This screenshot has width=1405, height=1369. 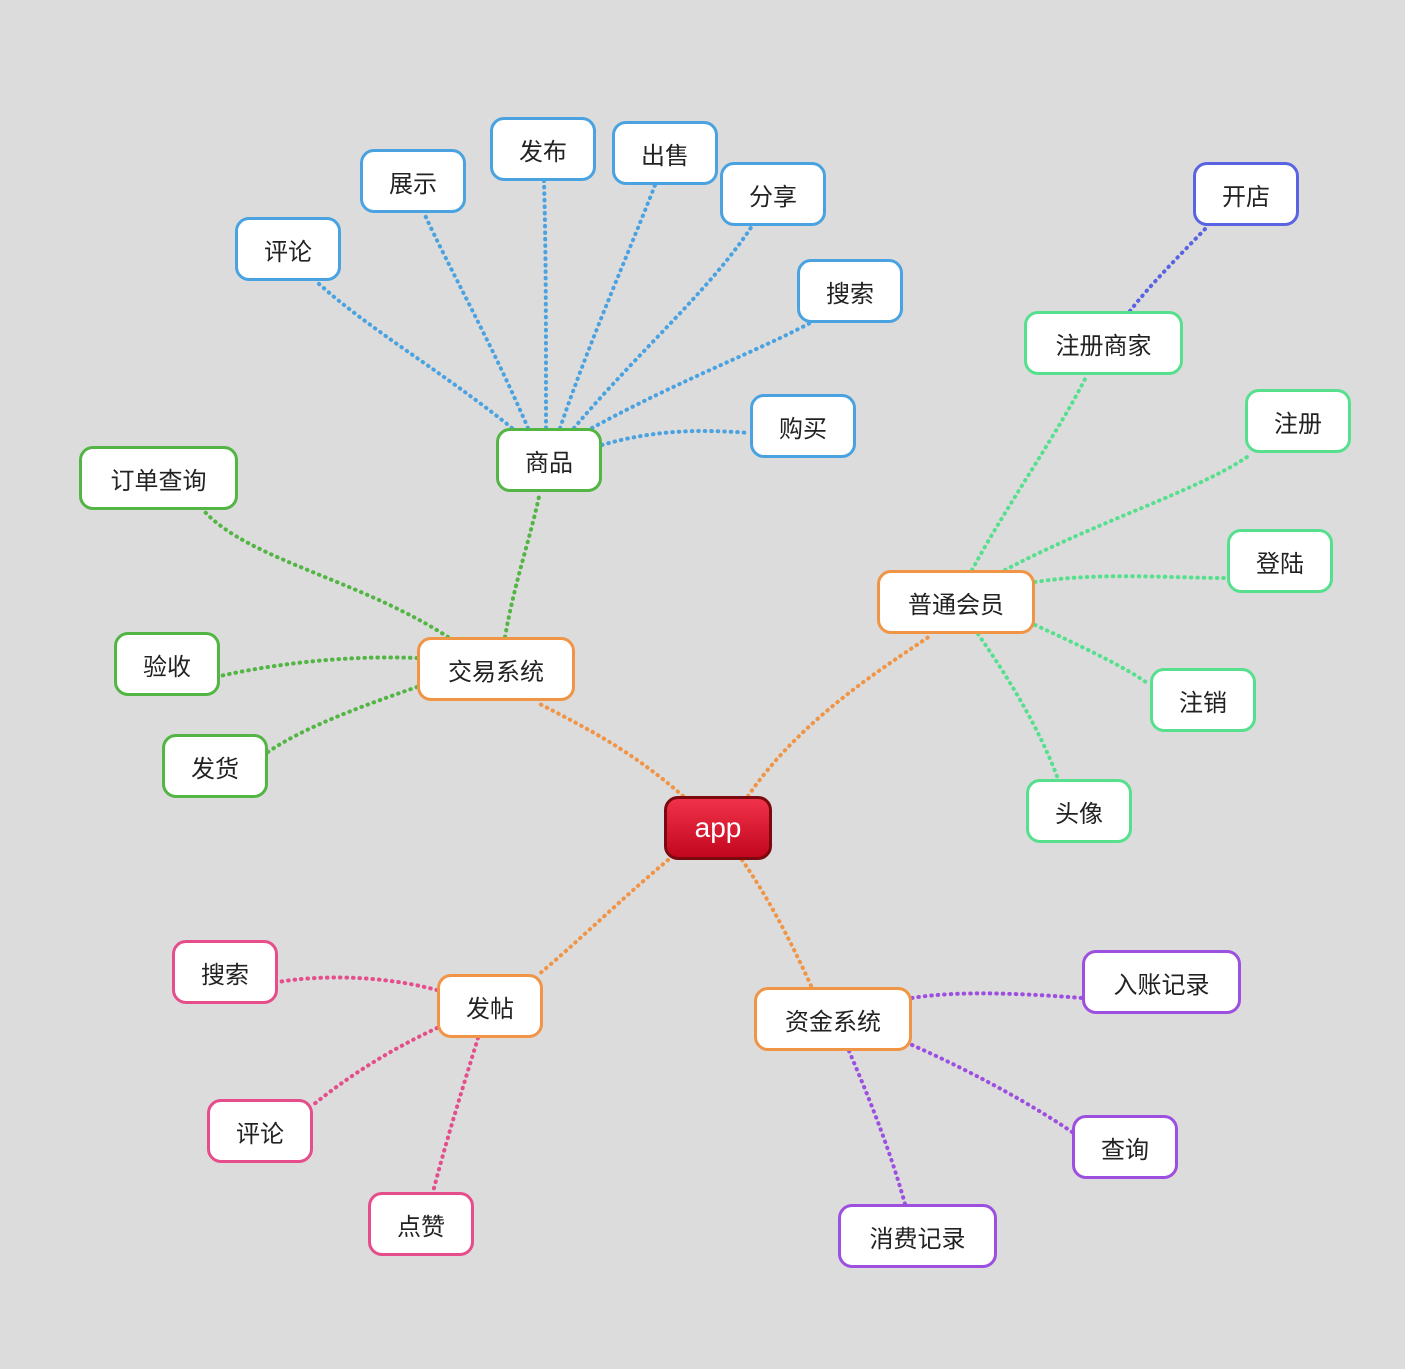 I want to click on link-goods-share, so click(x=663, y=327).